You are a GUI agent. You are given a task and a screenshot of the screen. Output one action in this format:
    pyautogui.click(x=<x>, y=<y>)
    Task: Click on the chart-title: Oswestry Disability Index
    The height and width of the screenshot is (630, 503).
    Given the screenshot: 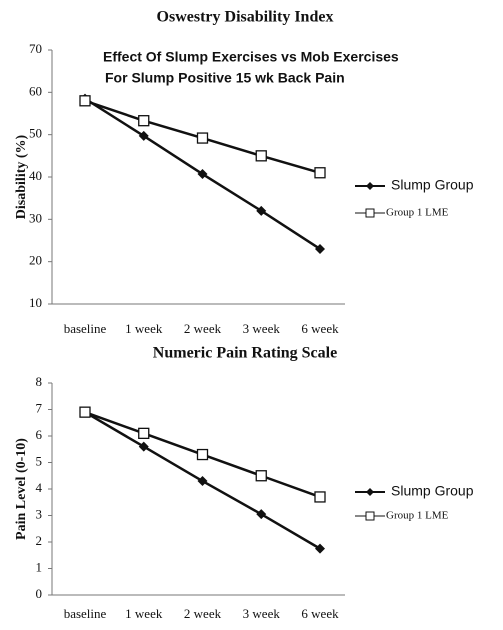 What is the action you would take?
    pyautogui.click(x=245, y=17)
    